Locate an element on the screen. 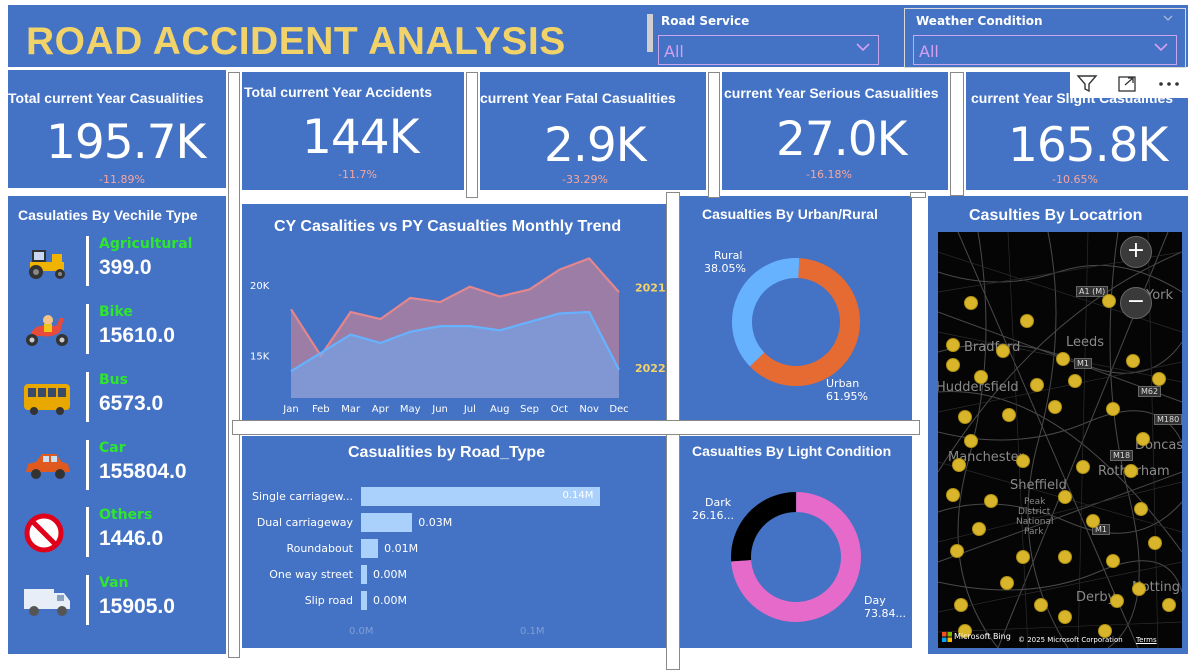 The height and width of the screenshot is (670, 1198). day-name: Day is located at coordinates (875, 600).